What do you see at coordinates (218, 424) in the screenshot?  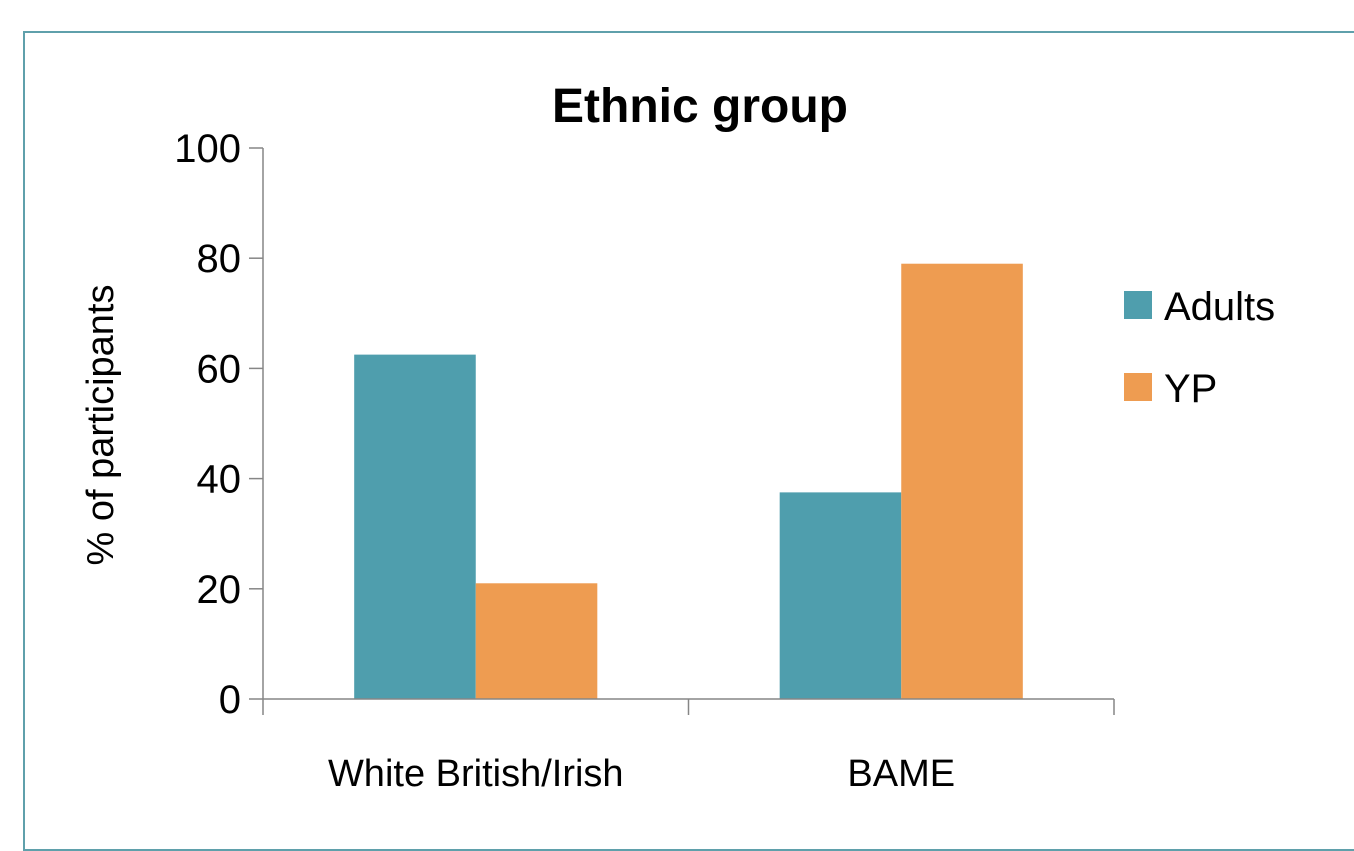 I see `y-axis-ticks: 0 20 40 60 80 100` at bounding box center [218, 424].